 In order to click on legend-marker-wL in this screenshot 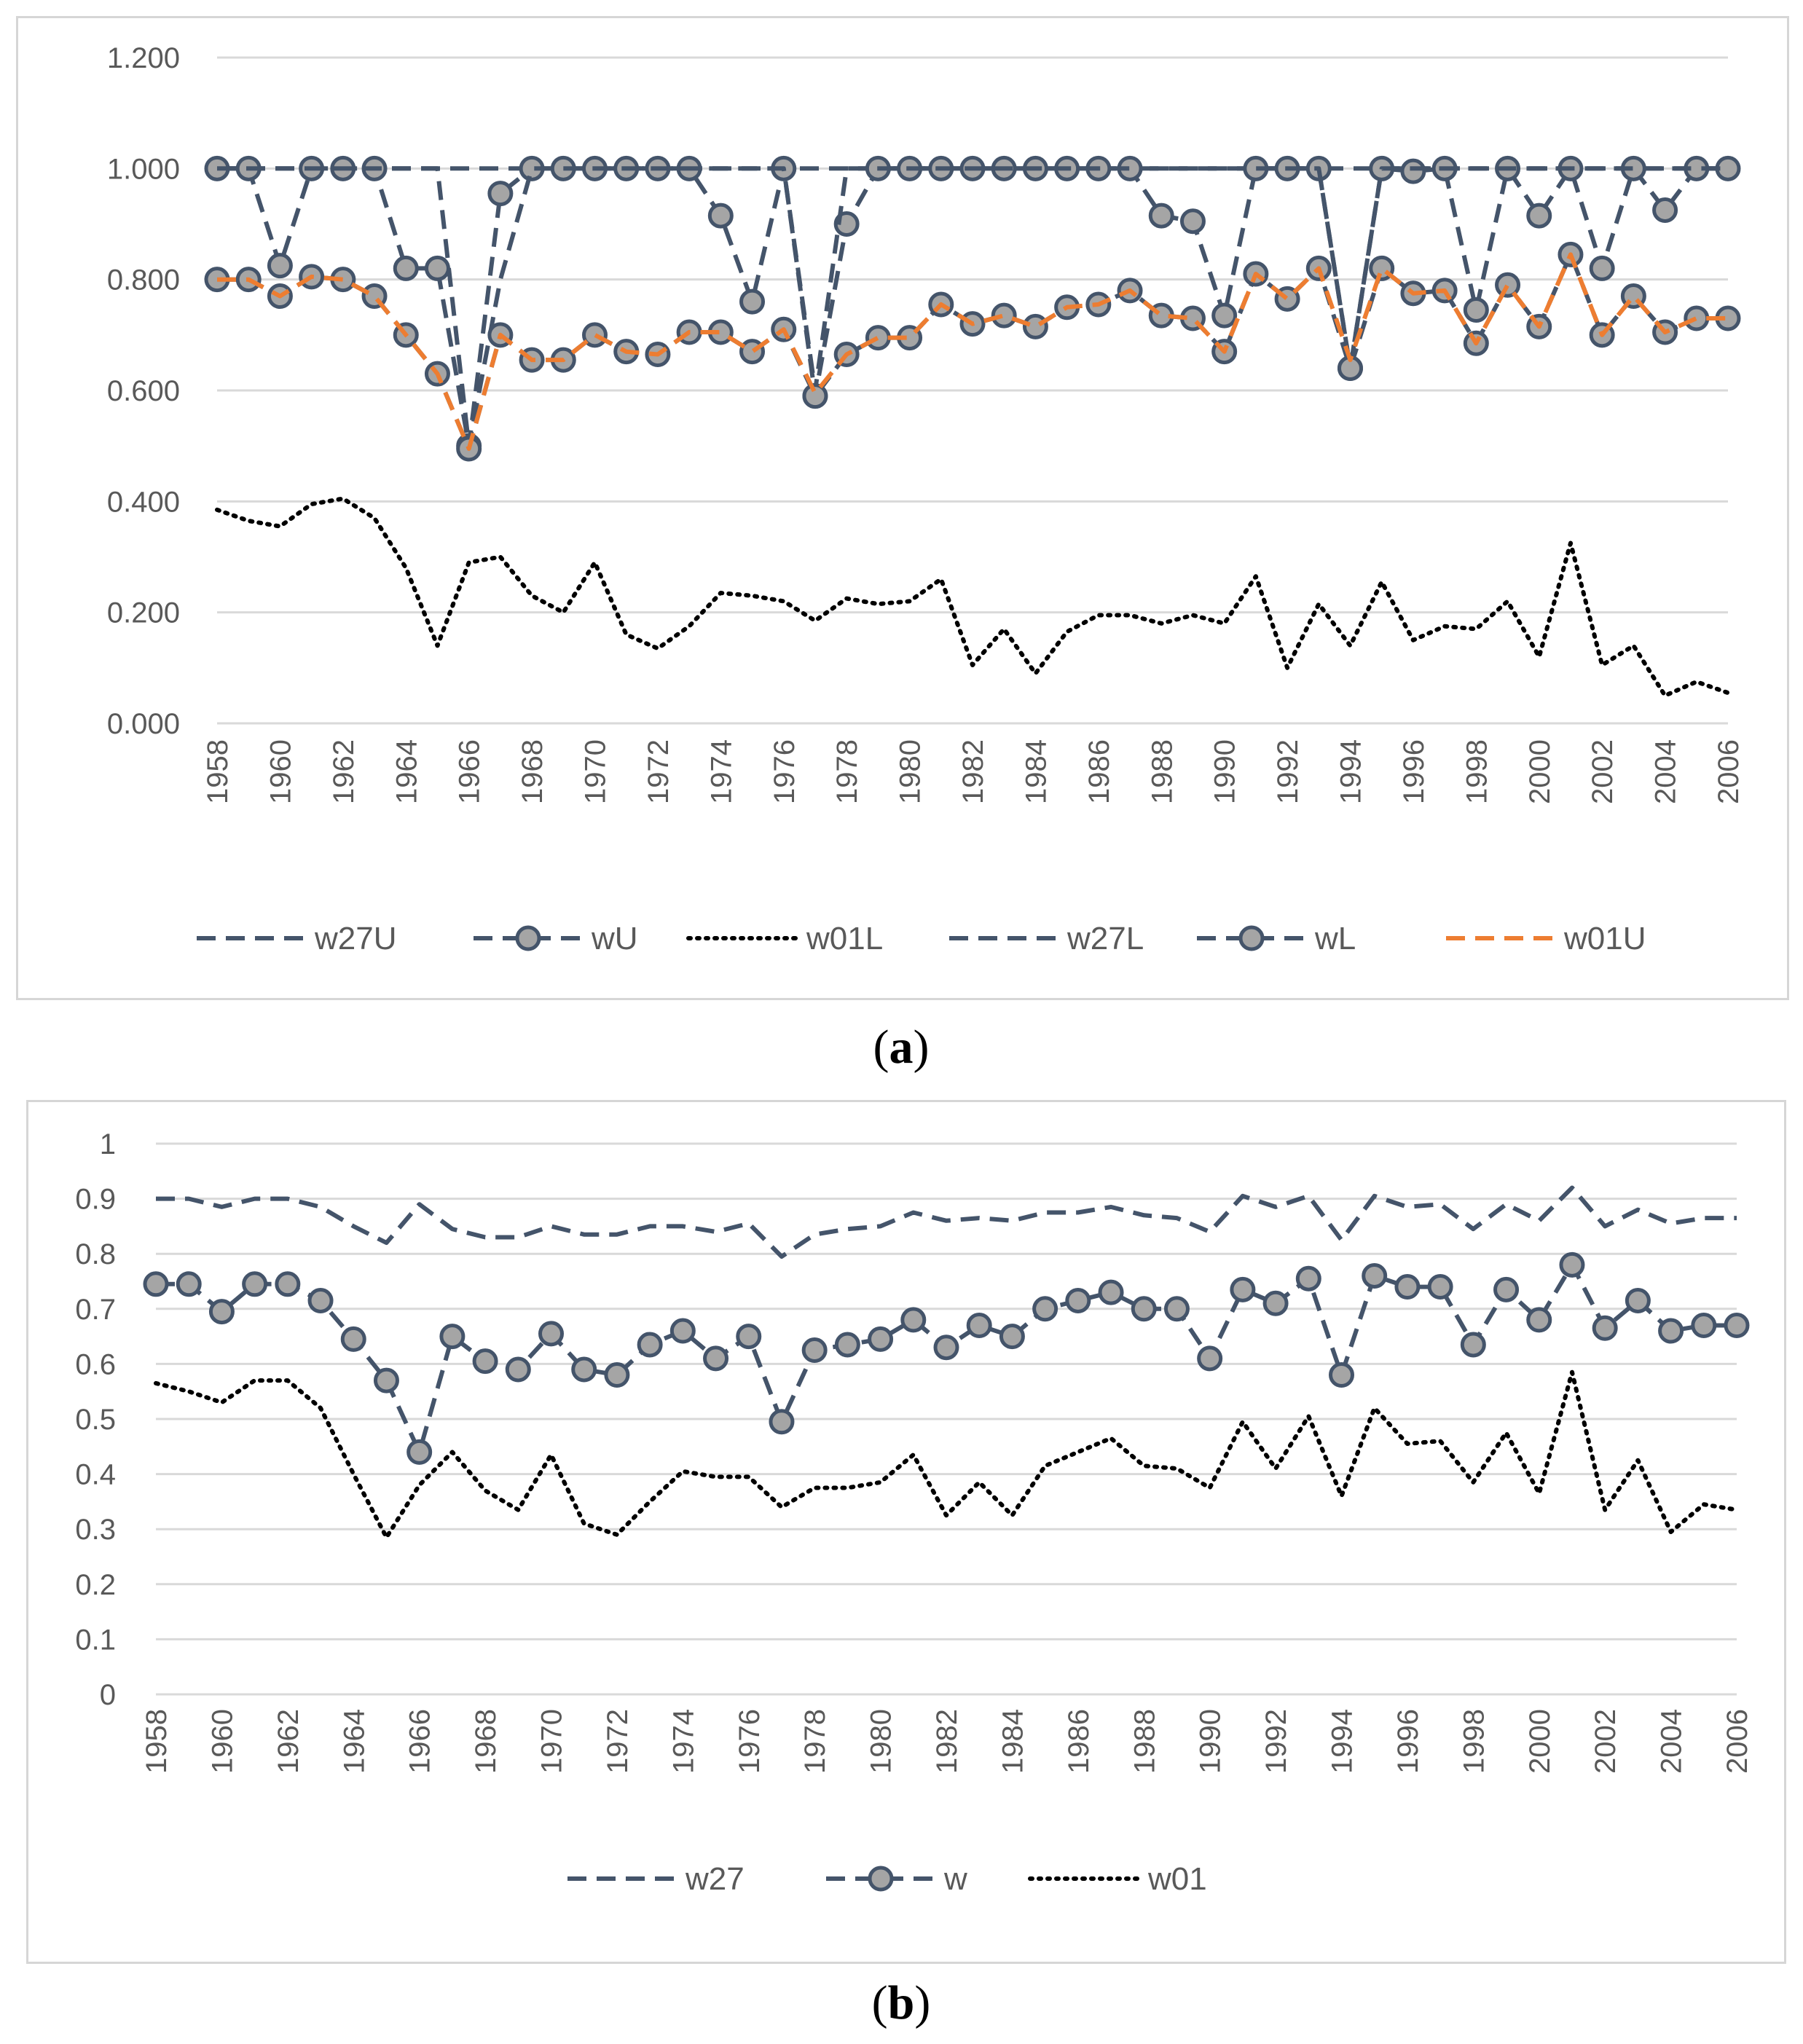, I will do `click(1251, 938)`.